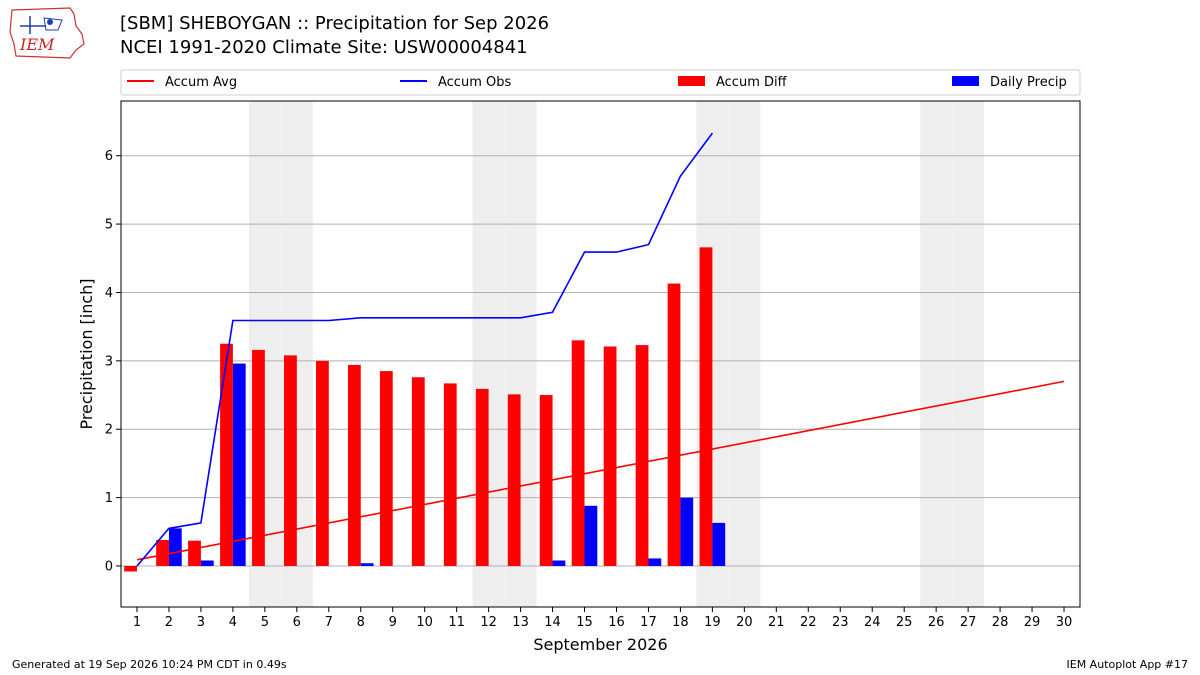 The height and width of the screenshot is (675, 1200). Describe the element at coordinates (456, 622) in the screenshot. I see `x-tick-label-11: 11` at that location.